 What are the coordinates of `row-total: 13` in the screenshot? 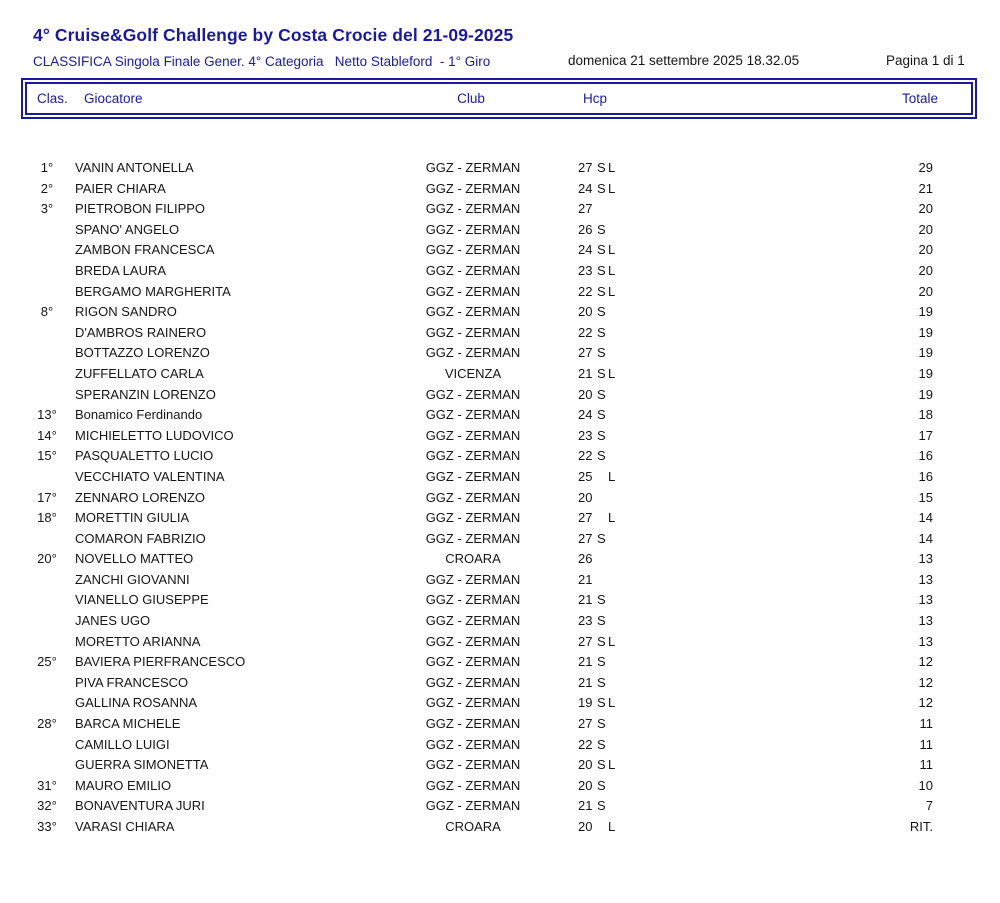 It's located at (925, 559).